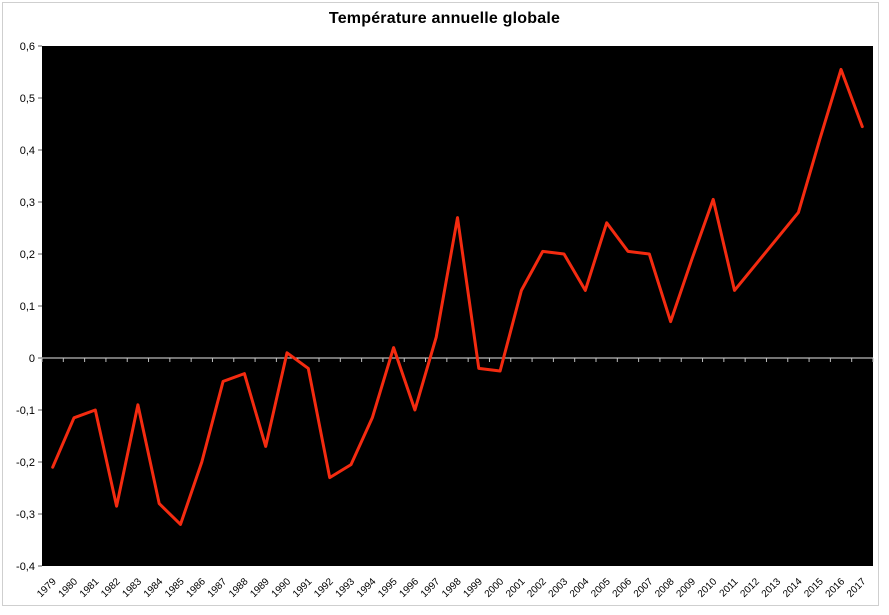 Image resolution: width=889 pixels, height=615 pixels. I want to click on y-tick-label: -0,2, so click(25, 463).